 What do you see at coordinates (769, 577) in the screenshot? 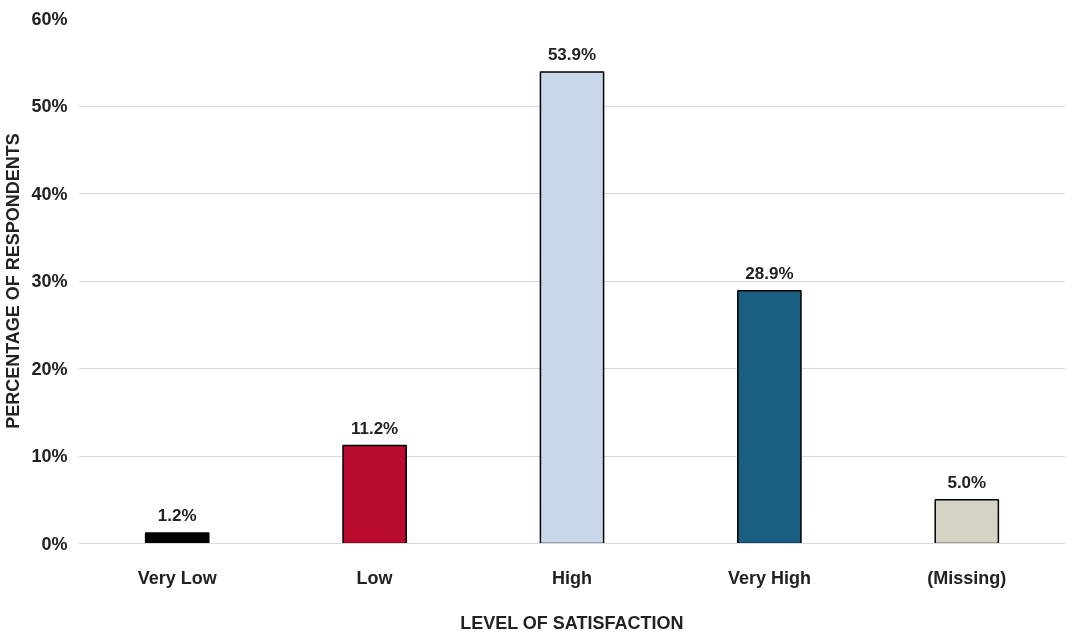
I see `x-tick-label: Very High` at bounding box center [769, 577].